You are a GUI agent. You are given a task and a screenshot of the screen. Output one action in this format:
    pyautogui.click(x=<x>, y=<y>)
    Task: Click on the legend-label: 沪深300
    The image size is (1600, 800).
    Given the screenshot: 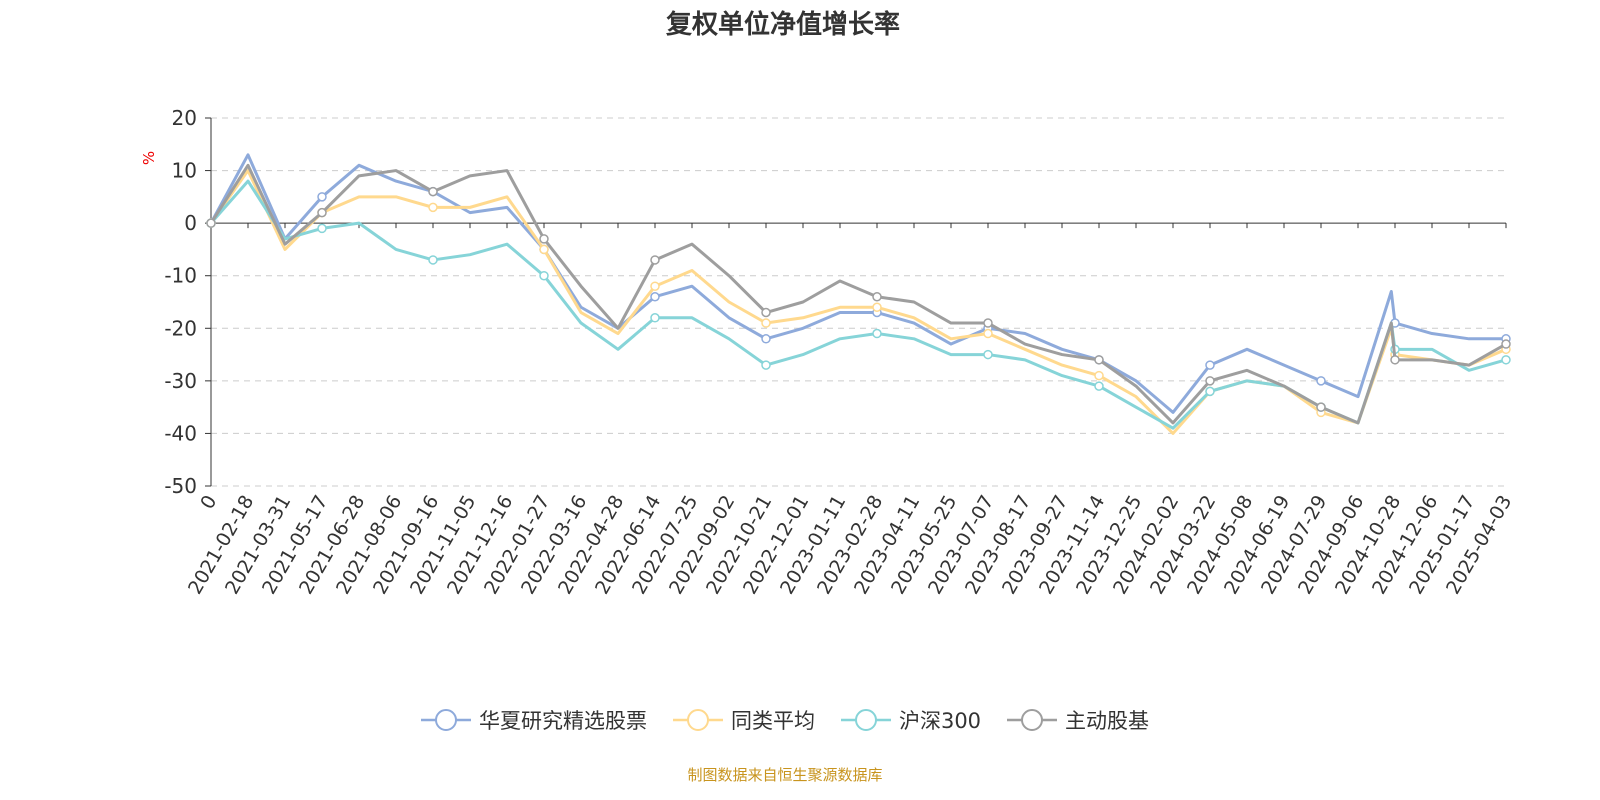 What is the action you would take?
    pyautogui.click(x=940, y=721)
    